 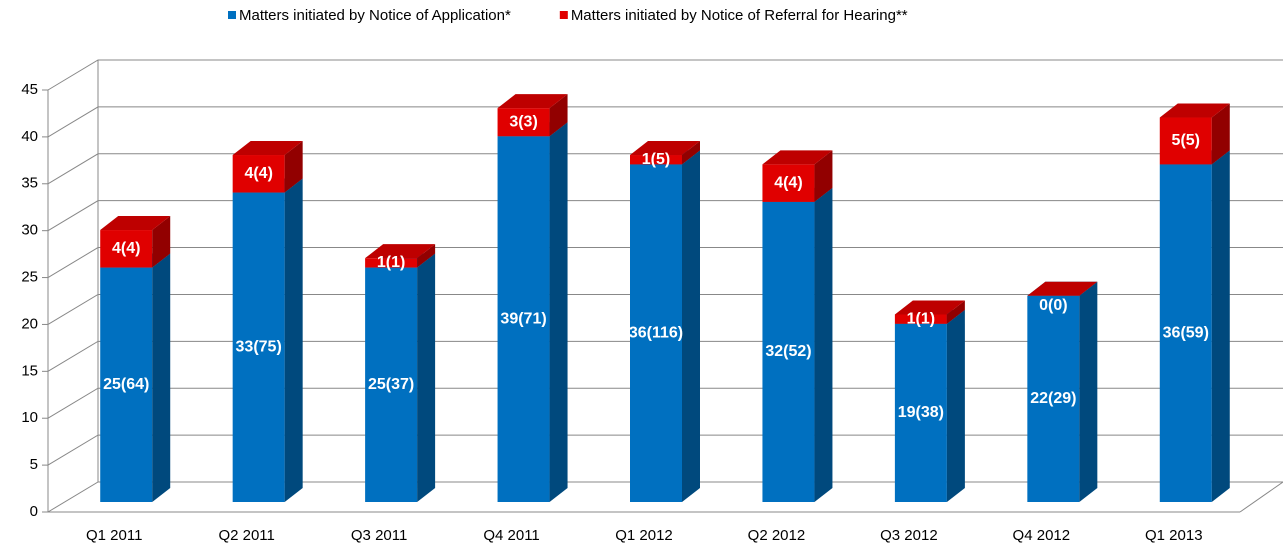 I want to click on x-tick-label: Q4 2011, so click(x=511, y=535).